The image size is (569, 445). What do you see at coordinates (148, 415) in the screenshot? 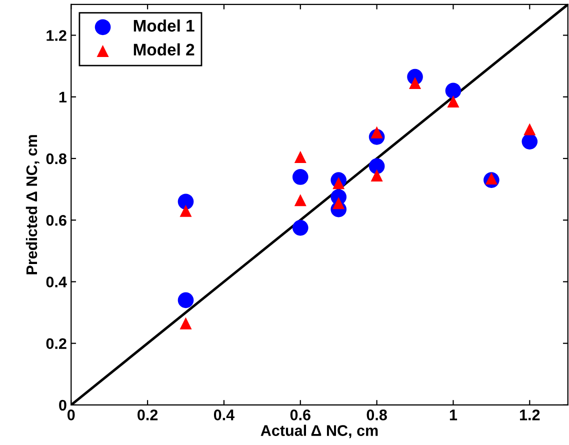
I see `x-tick-label: 0.2` at bounding box center [148, 415].